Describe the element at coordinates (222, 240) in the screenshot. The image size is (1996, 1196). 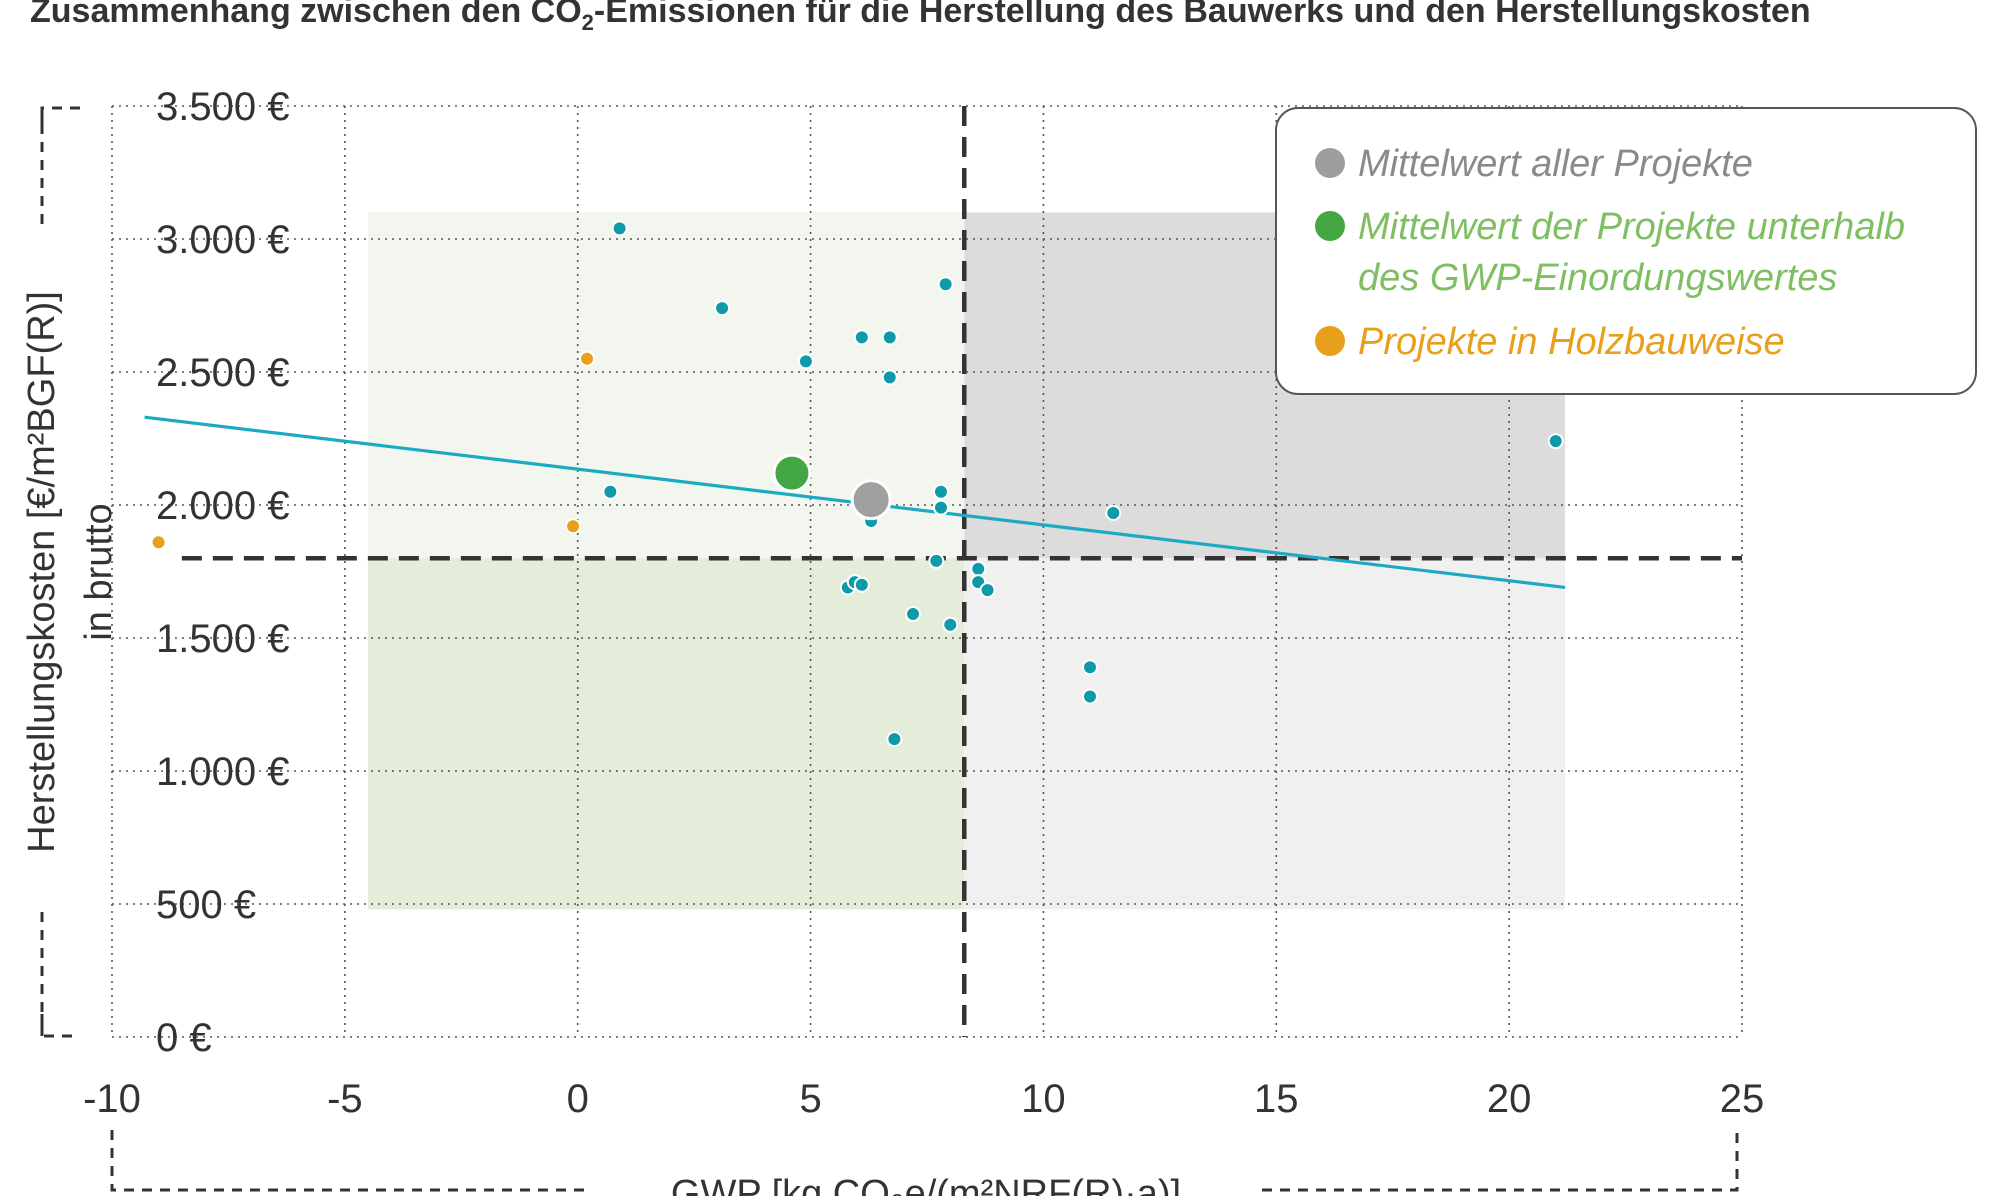
I see `y-tick-label: 3.000 €` at that location.